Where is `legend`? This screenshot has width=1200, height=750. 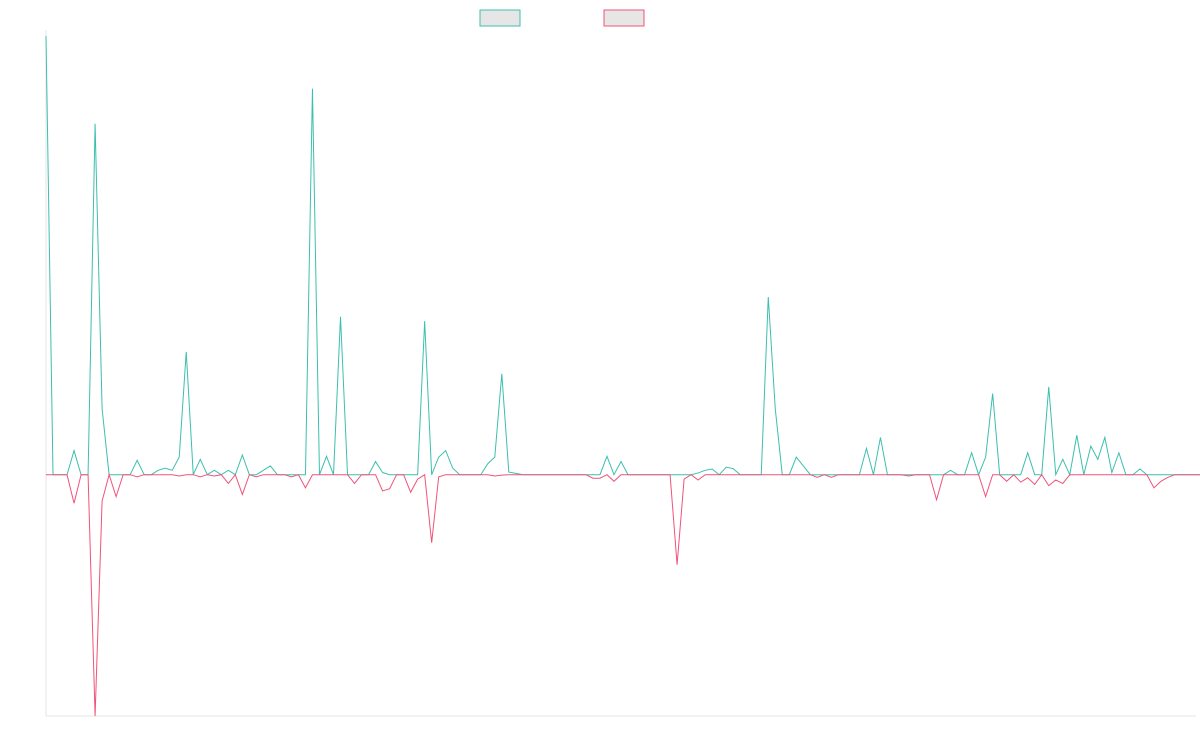 legend is located at coordinates (562, 18).